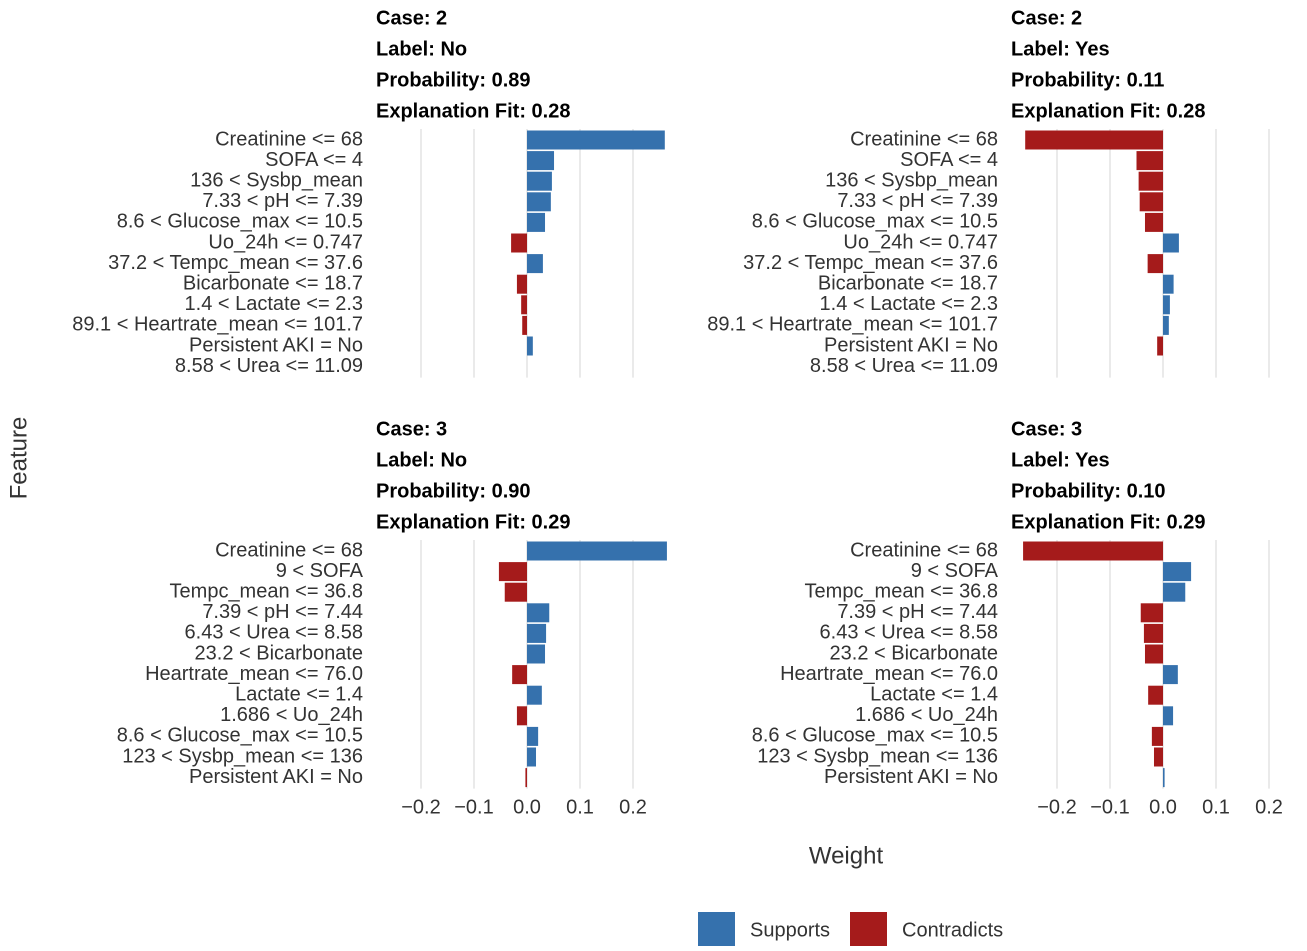  Describe the element at coordinates (421, 460) in the screenshot. I see `panel-title: Label: No` at that location.